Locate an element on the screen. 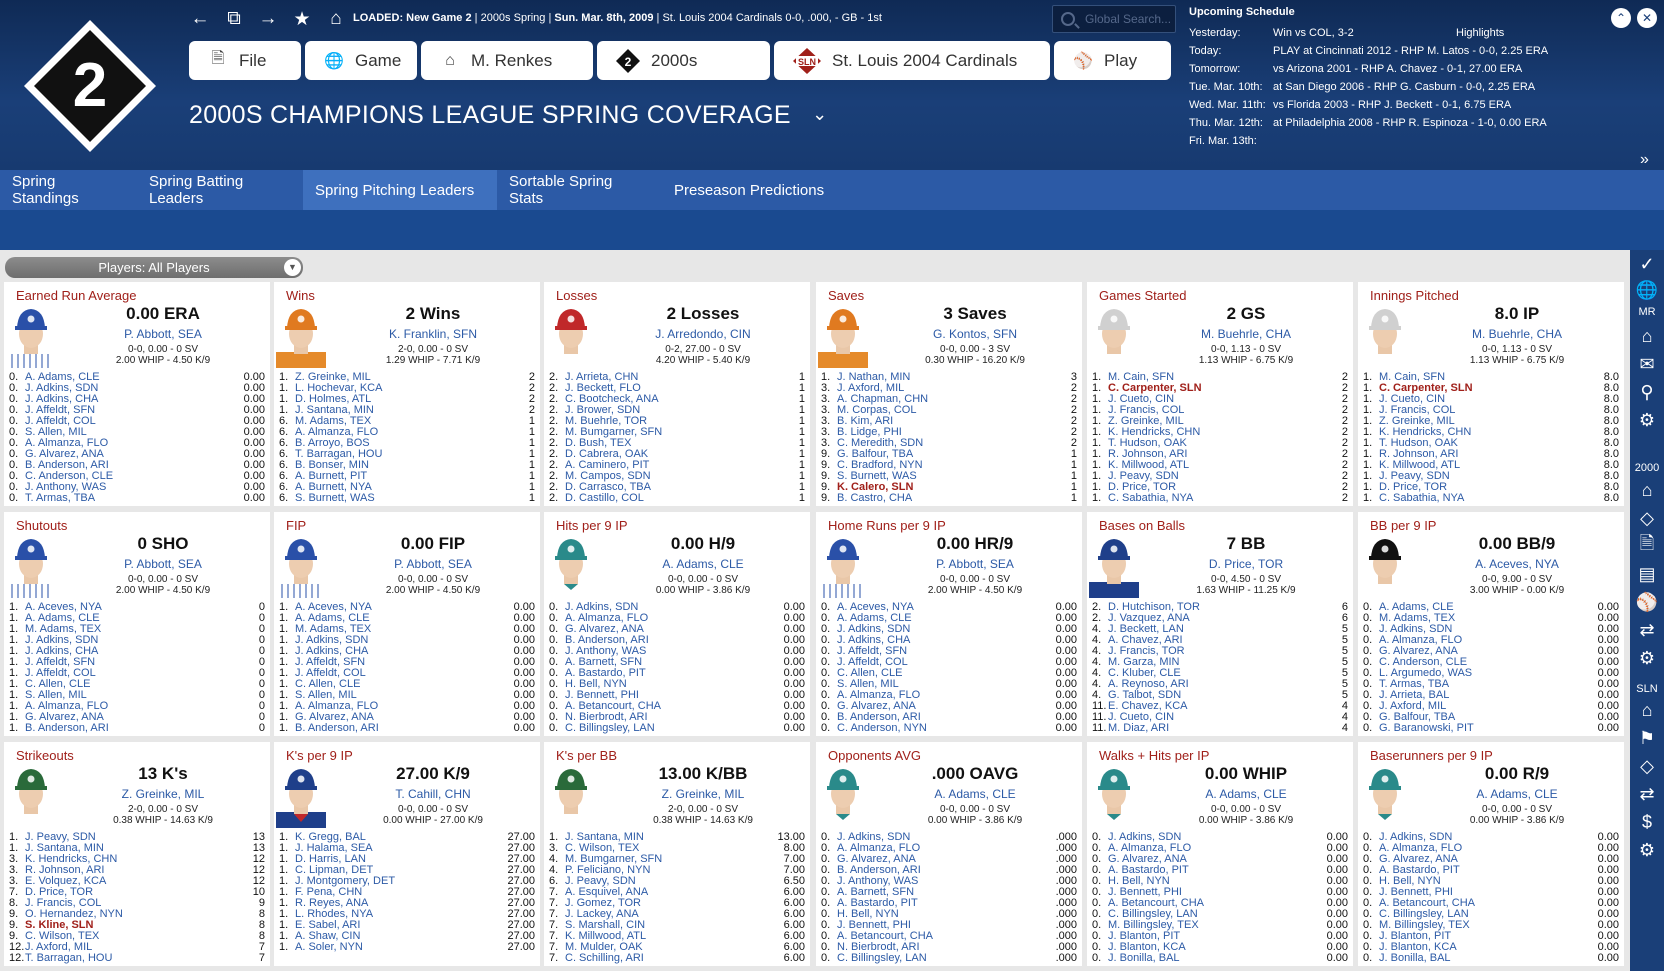 The height and width of the screenshot is (971, 1664). player-link: A. Barnett, SFN is located at coordinates (876, 892).